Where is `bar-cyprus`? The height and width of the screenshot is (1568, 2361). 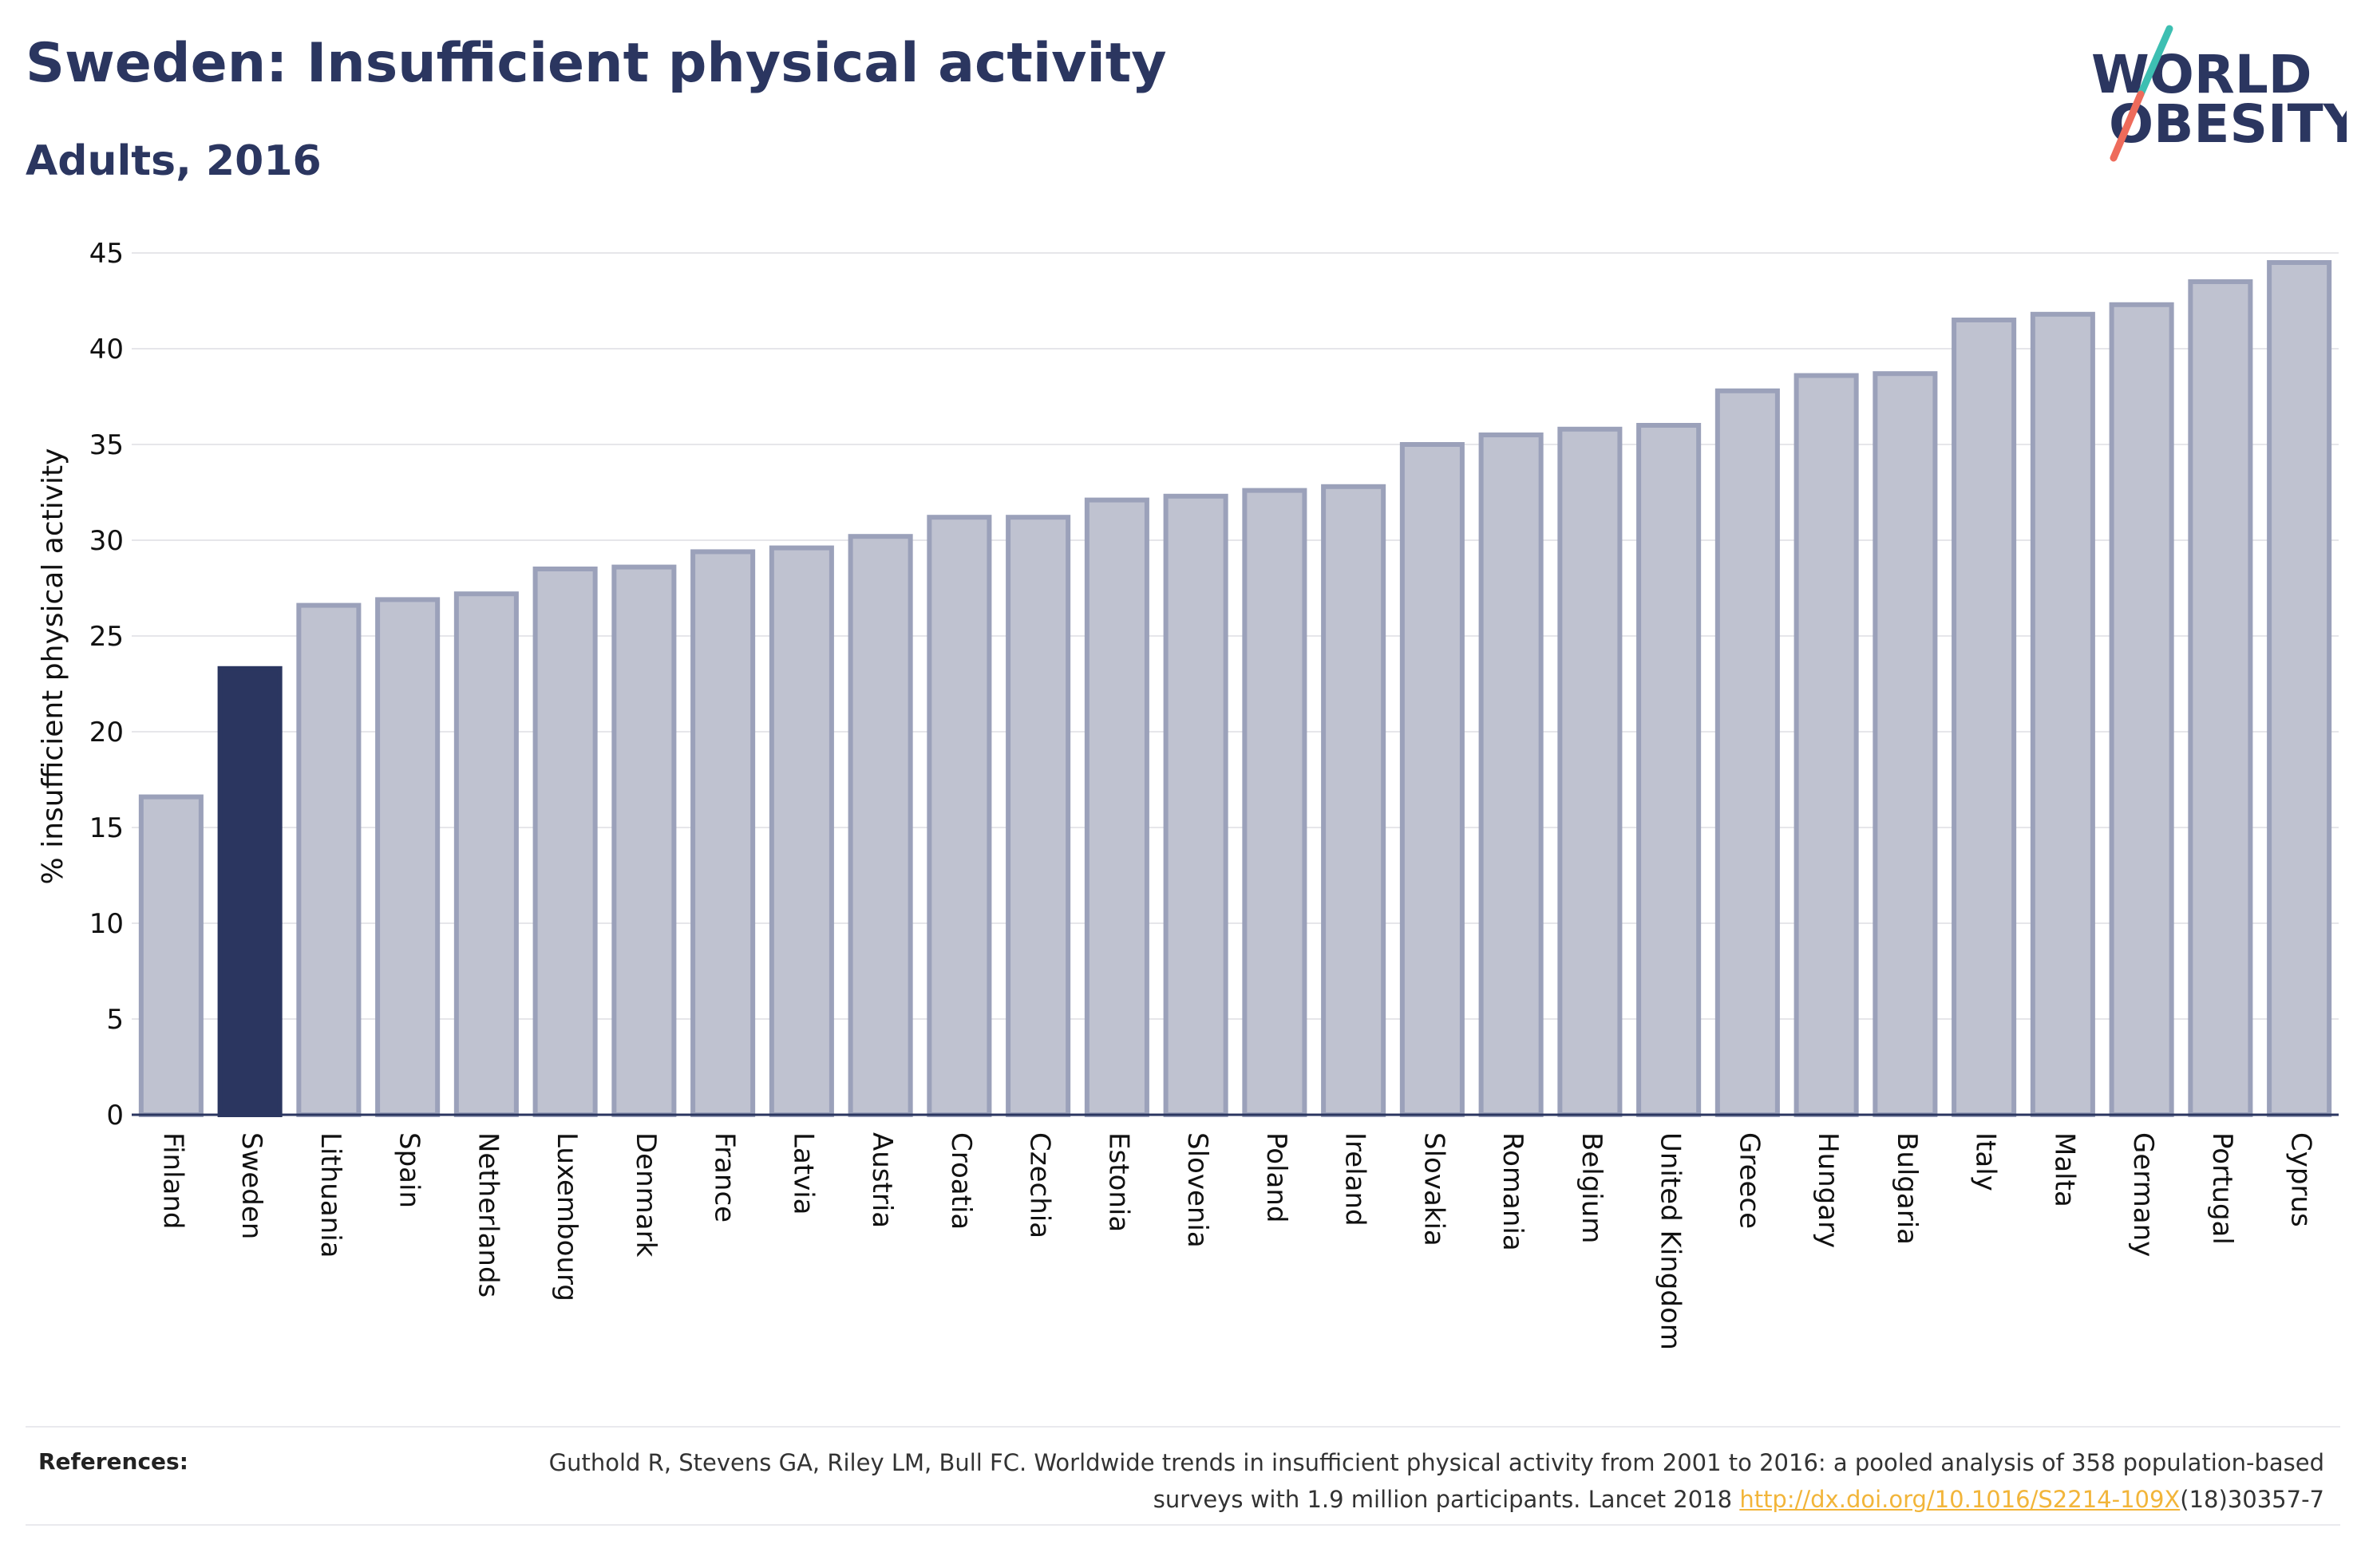
bar-cyprus is located at coordinates (2299, 688).